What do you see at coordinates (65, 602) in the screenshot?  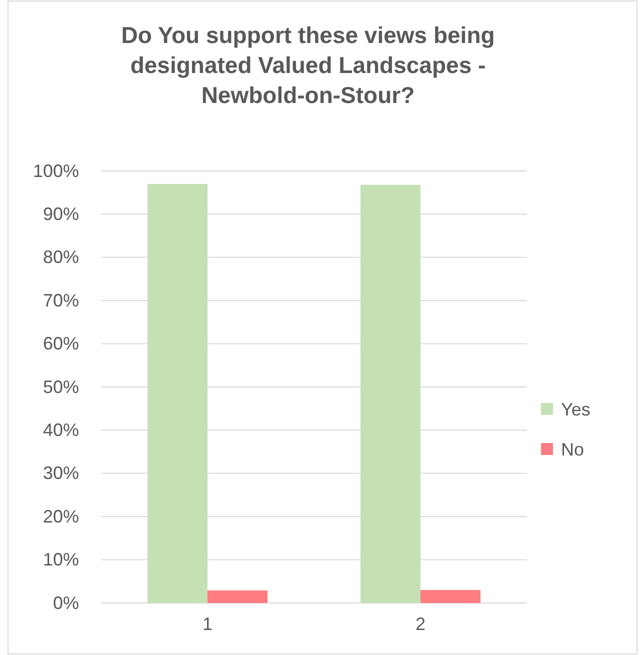 I see `y-tick-label: 0%` at bounding box center [65, 602].